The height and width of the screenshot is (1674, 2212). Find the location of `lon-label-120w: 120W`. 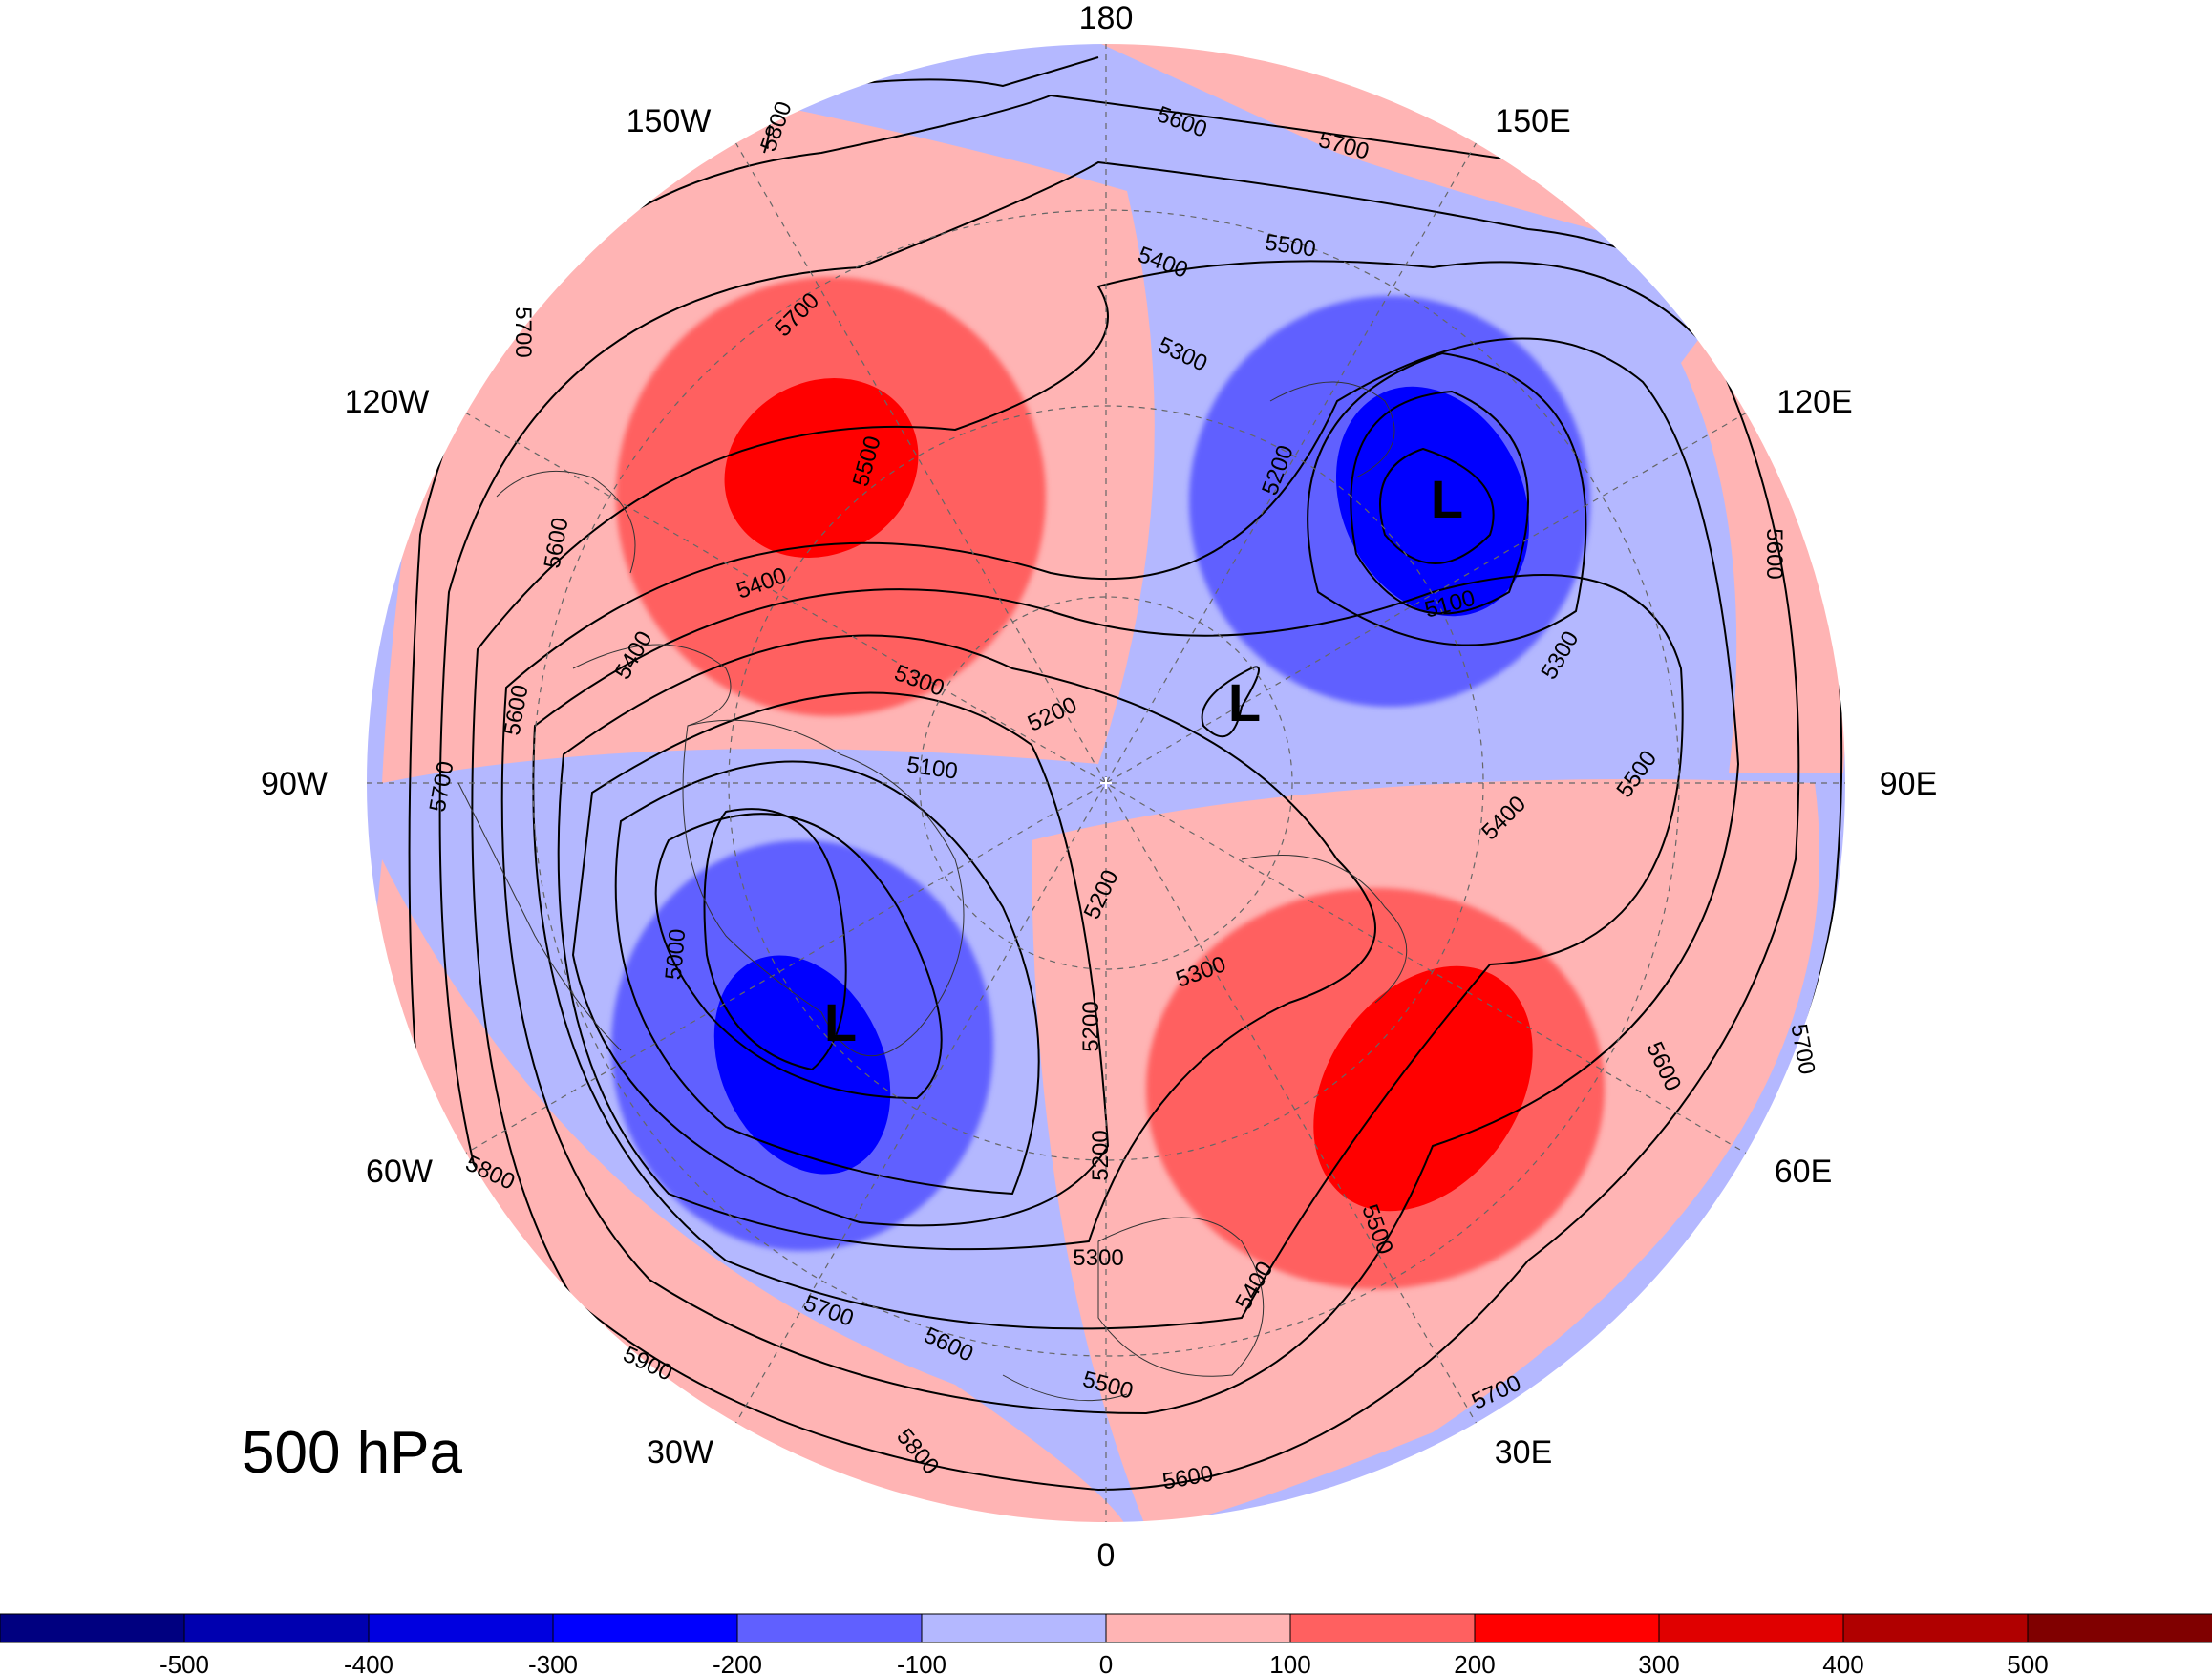

lon-label-120w: 120W is located at coordinates (387, 402).